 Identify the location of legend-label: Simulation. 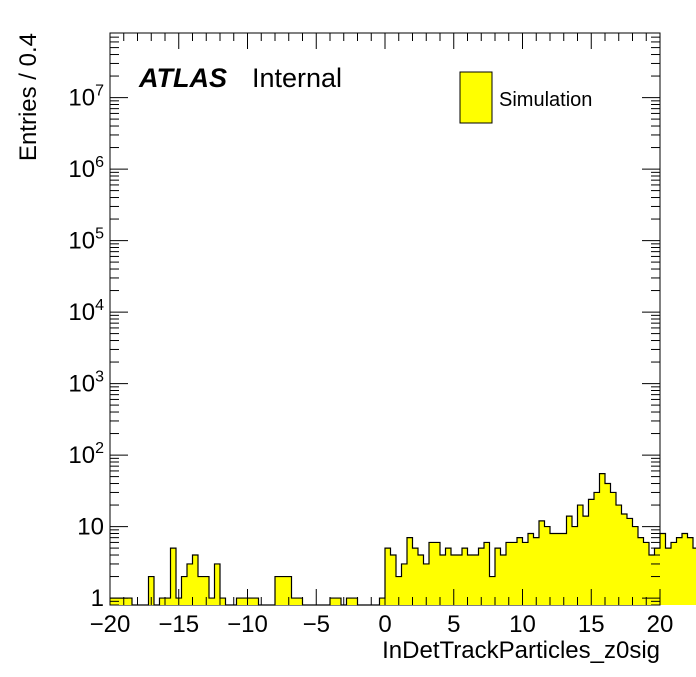
(545, 100).